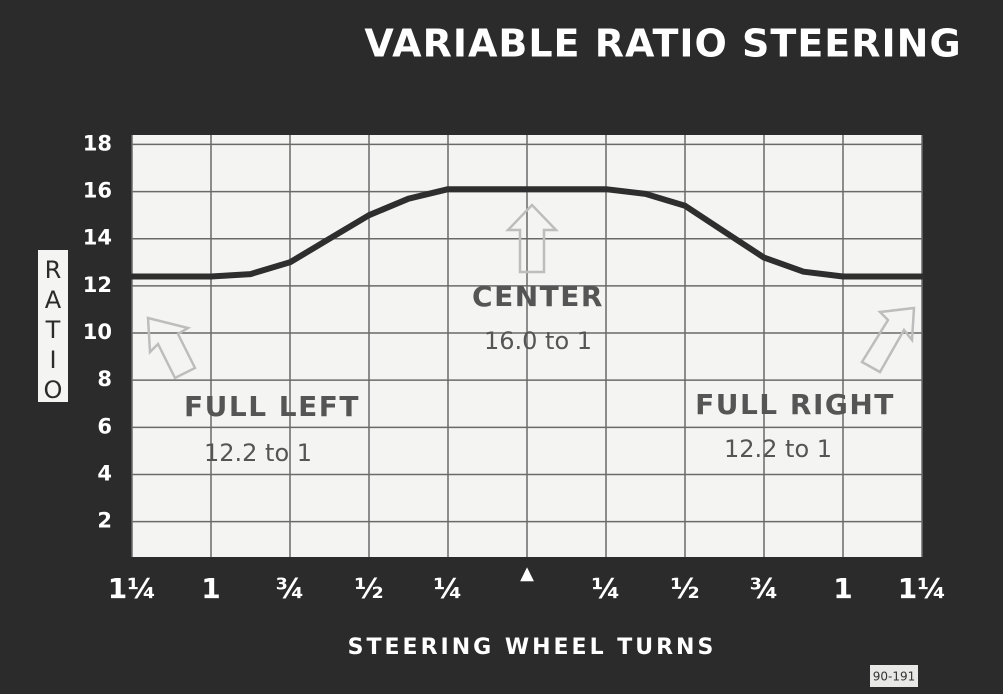 Image resolution: width=1003 pixels, height=694 pixels. I want to click on y-tick-label: 10, so click(97, 332).